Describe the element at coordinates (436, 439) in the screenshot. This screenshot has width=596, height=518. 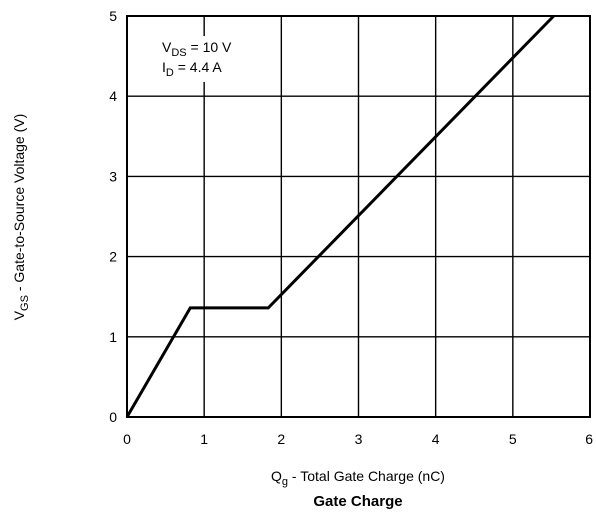
I see `x-tick-label: 4` at that location.